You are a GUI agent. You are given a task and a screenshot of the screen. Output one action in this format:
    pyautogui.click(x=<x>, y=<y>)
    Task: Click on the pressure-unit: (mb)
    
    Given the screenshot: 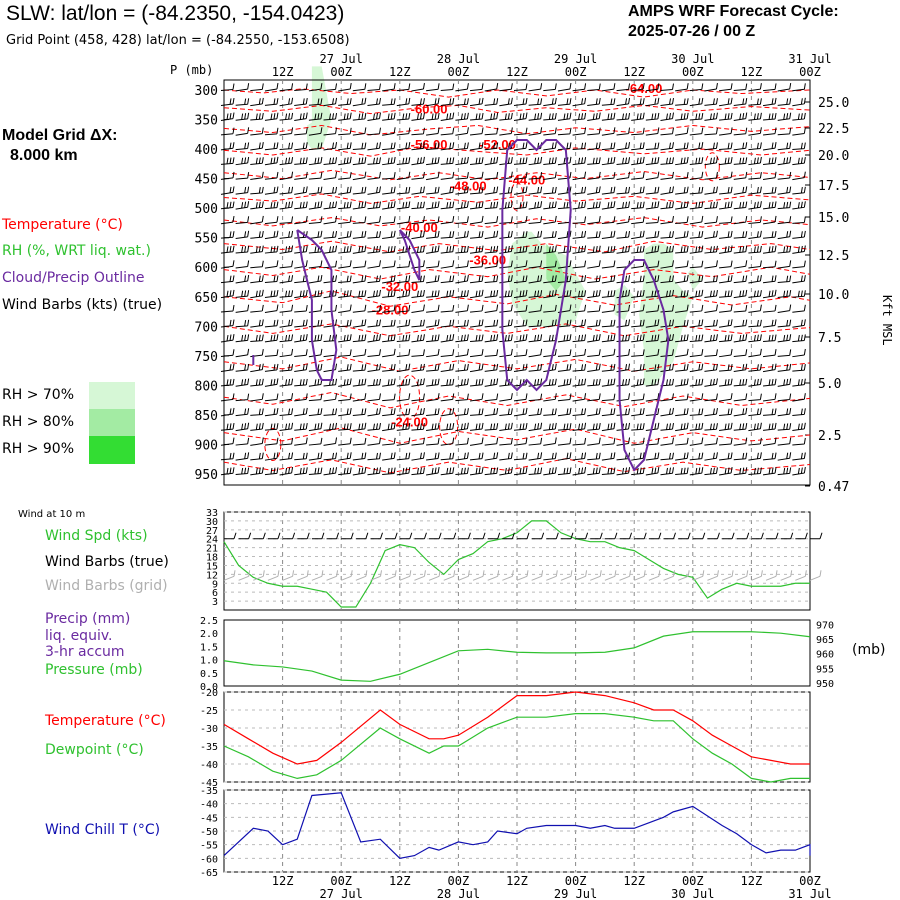 What is the action you would take?
    pyautogui.click(x=869, y=650)
    